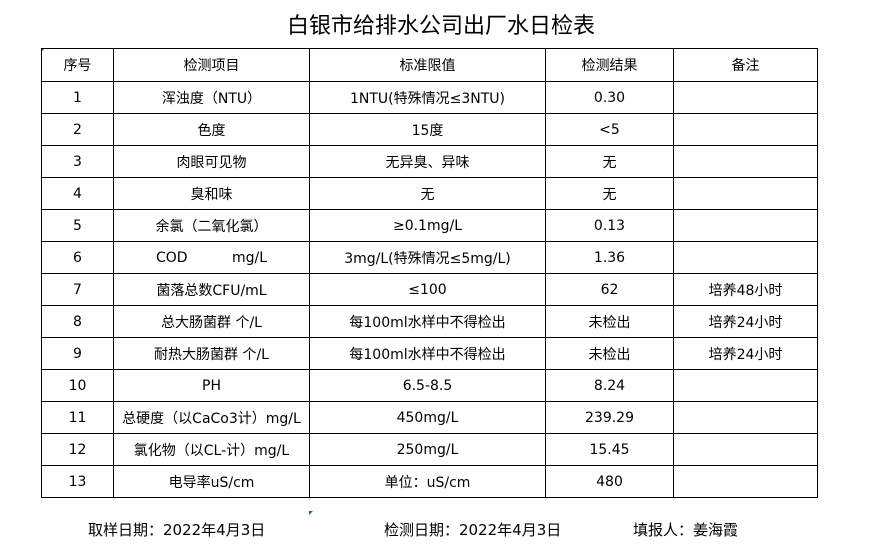  What do you see at coordinates (77, 321) in the screenshot?
I see `cell-seq: 8` at bounding box center [77, 321].